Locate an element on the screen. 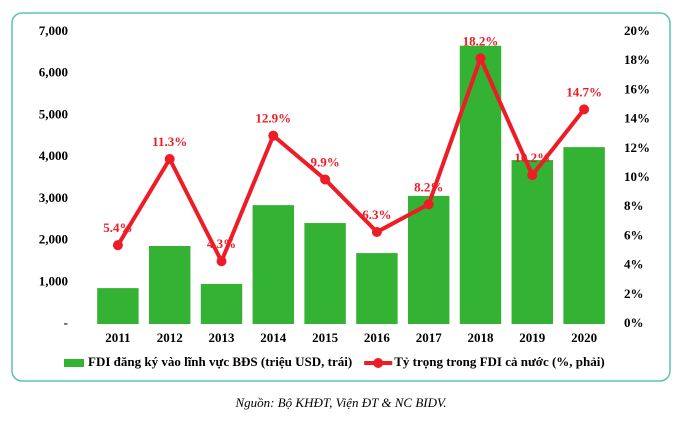  x-tick-label: 2017 is located at coordinates (429, 337).